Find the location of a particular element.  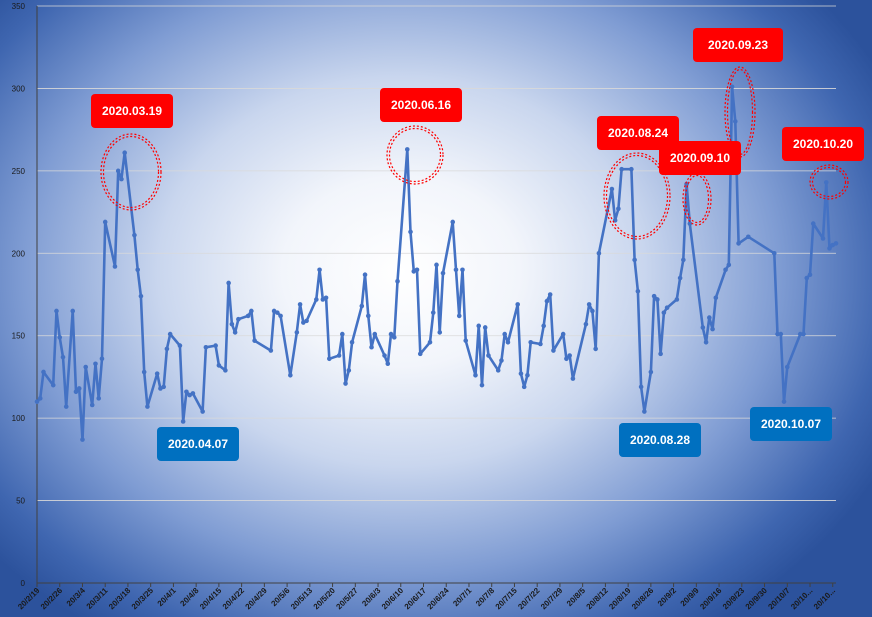

y-tick-label: 300 is located at coordinates (19, 88).